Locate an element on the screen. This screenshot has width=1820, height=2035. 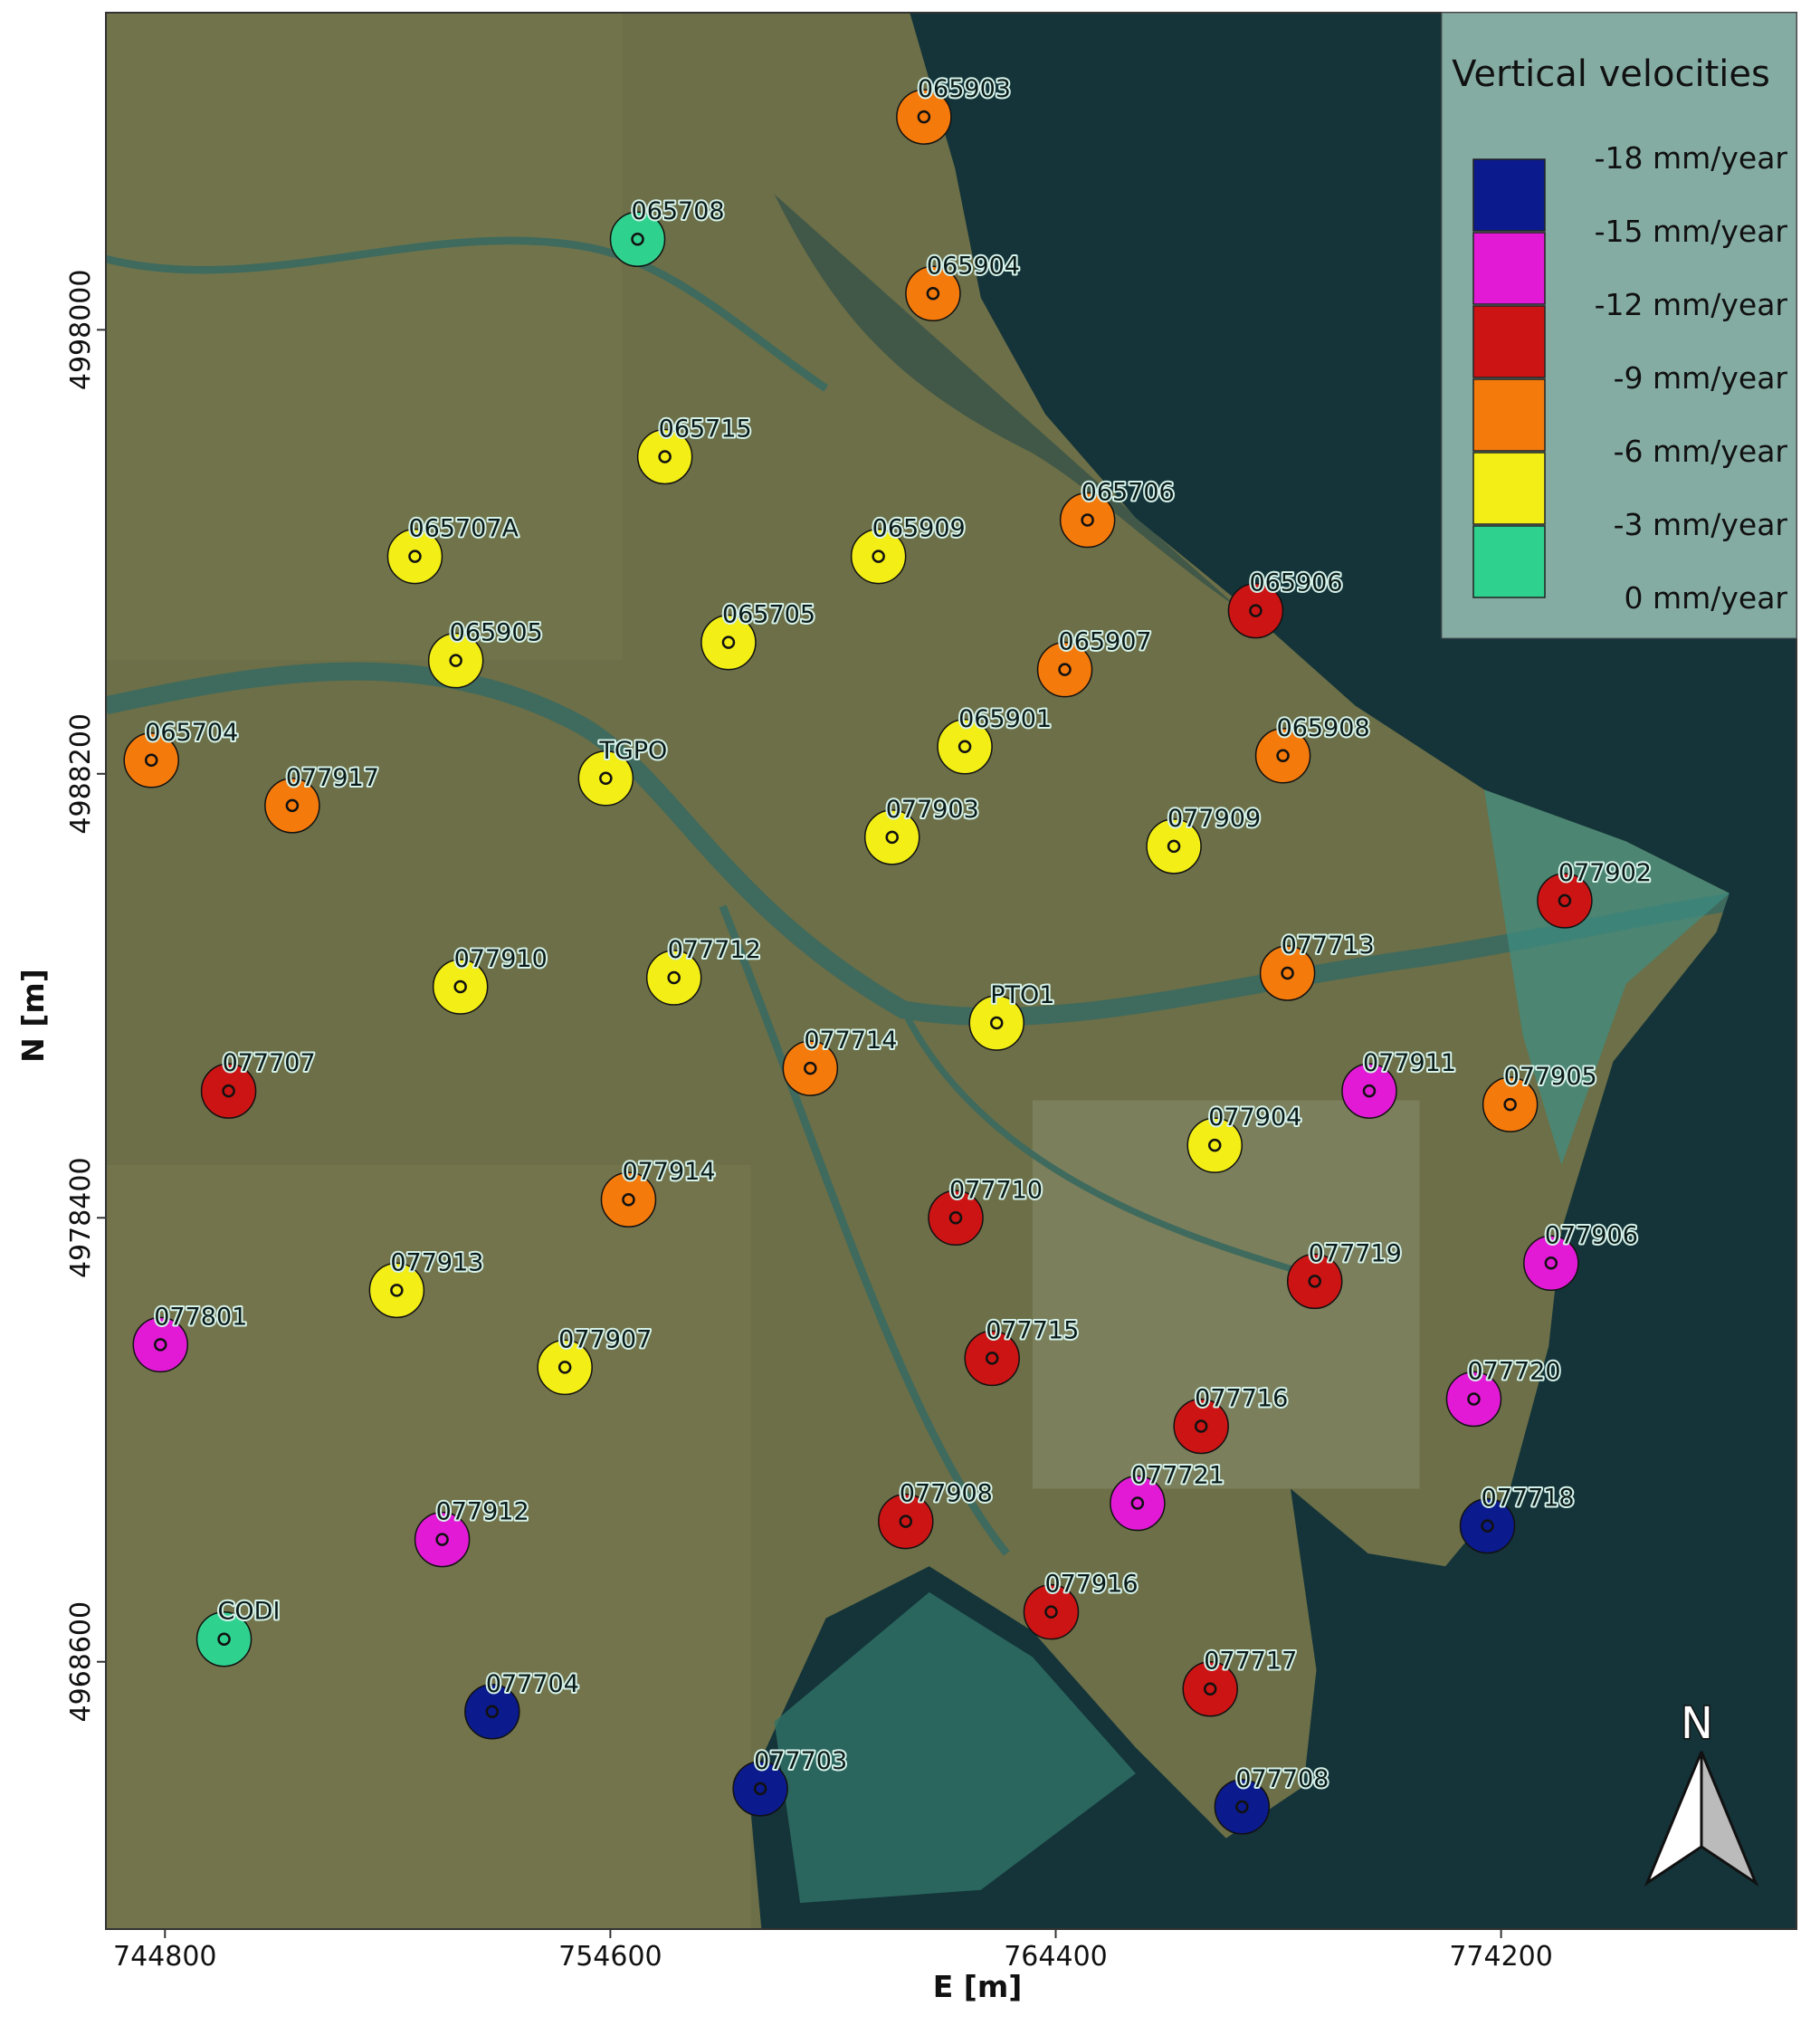
station-label: 077917 is located at coordinates (332, 778).